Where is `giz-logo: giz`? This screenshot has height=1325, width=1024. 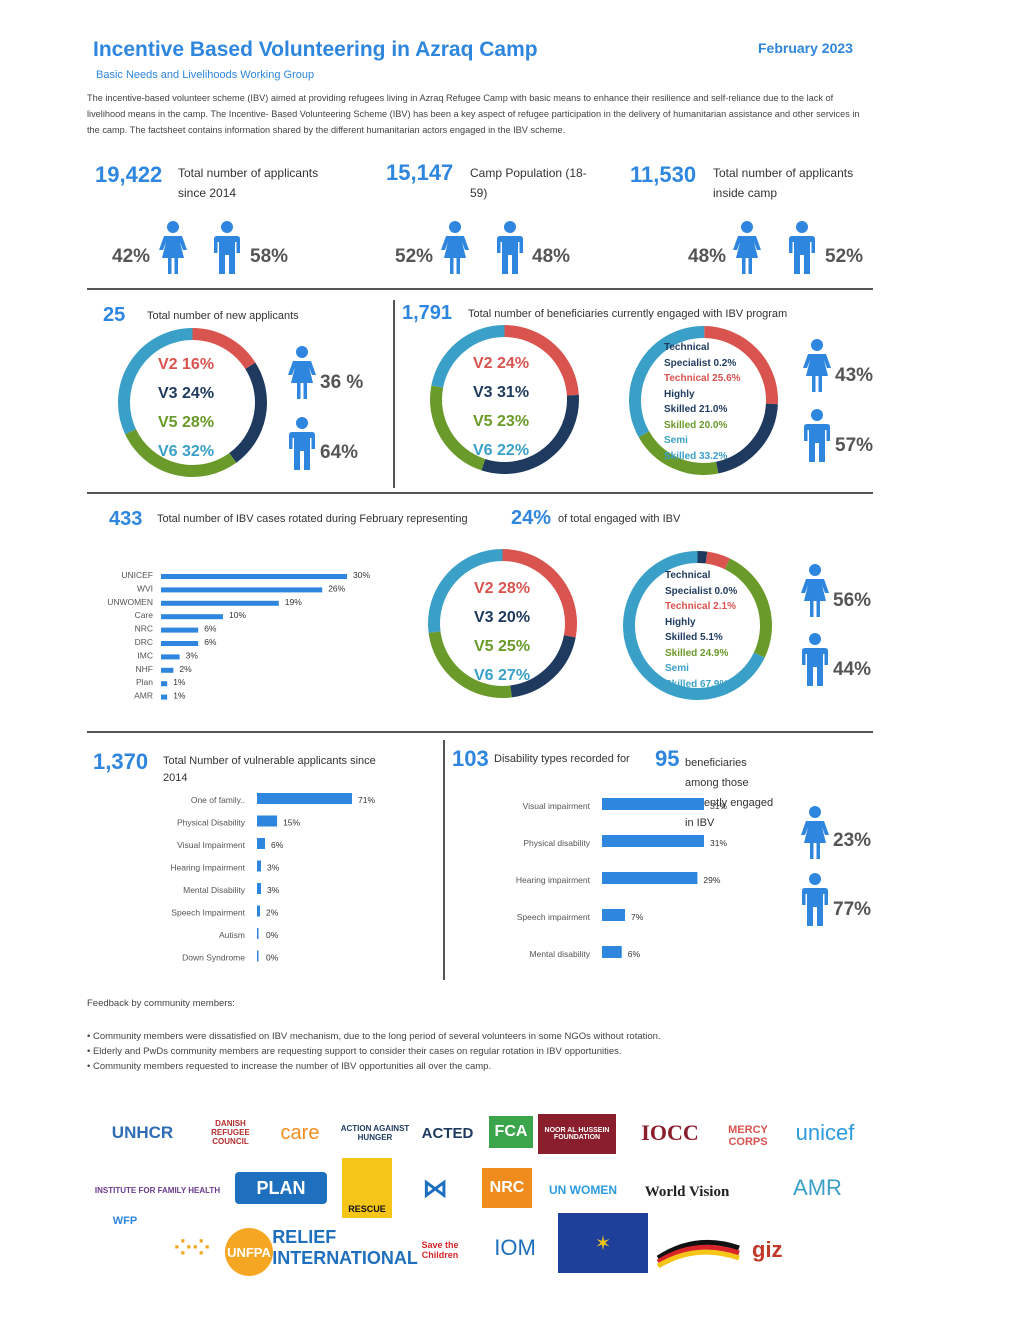
giz-logo: giz is located at coordinates (767, 1249).